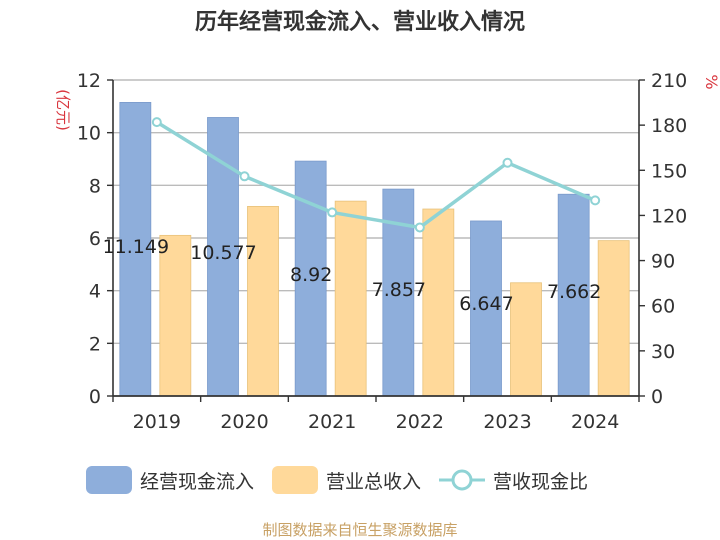 Image resolution: width=720 pixels, height=540 pixels. Describe the element at coordinates (374, 481) in the screenshot. I see `legend-label-revenue: 营业总收入` at that location.